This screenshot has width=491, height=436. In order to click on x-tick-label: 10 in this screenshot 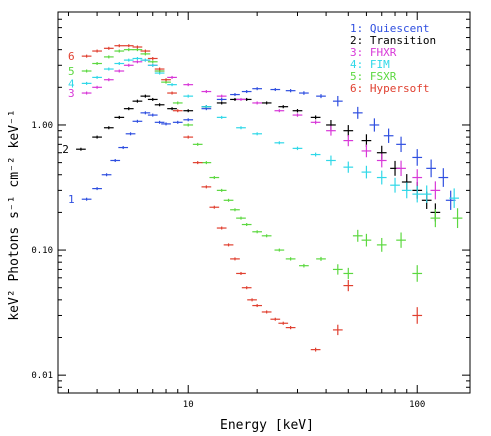, I will do `click(188, 405)`.